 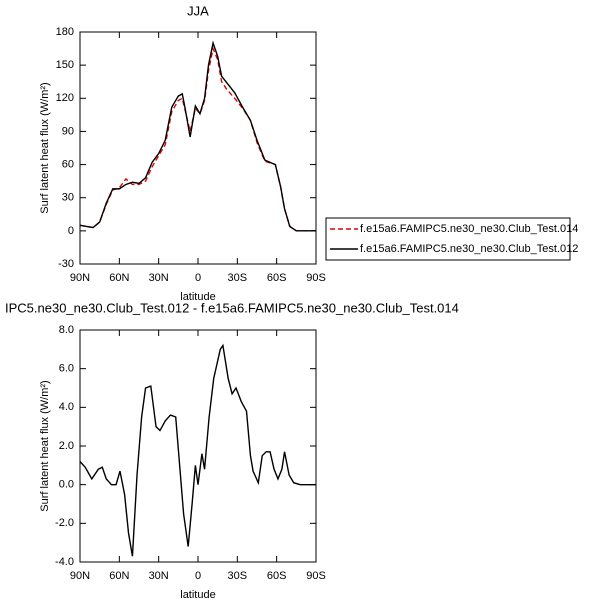 What do you see at coordinates (68, 164) in the screenshot?
I see `y-tick-label: 60` at bounding box center [68, 164].